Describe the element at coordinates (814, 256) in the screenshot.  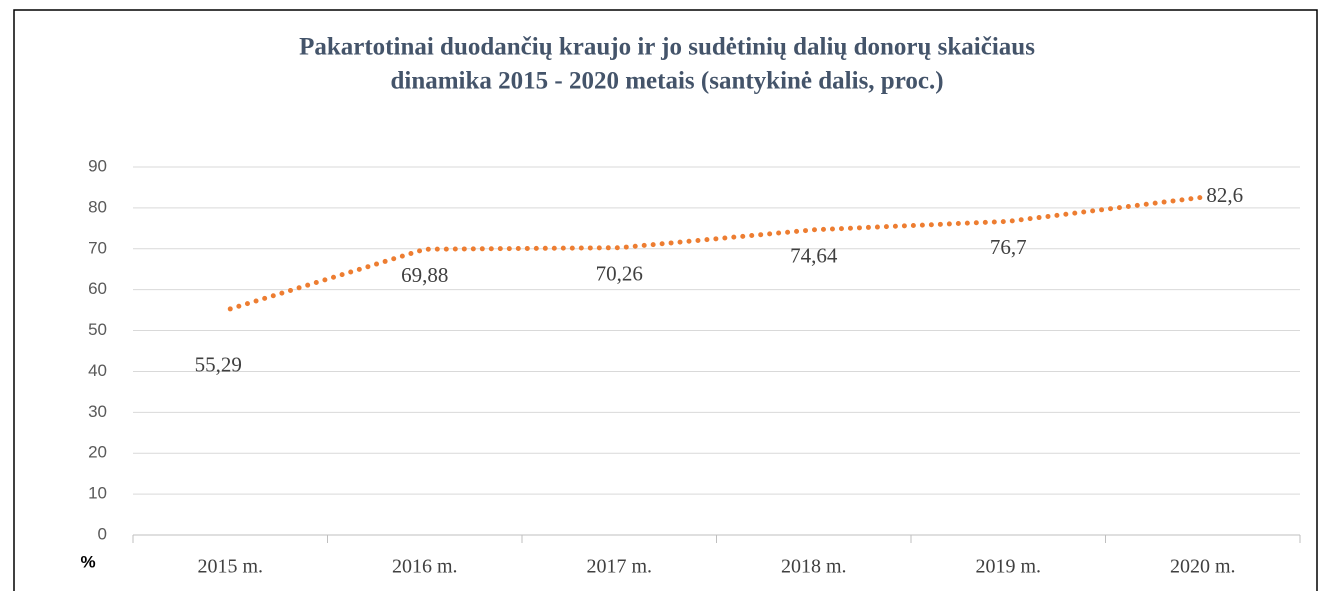
I see `data-label: 74,64` at that location.